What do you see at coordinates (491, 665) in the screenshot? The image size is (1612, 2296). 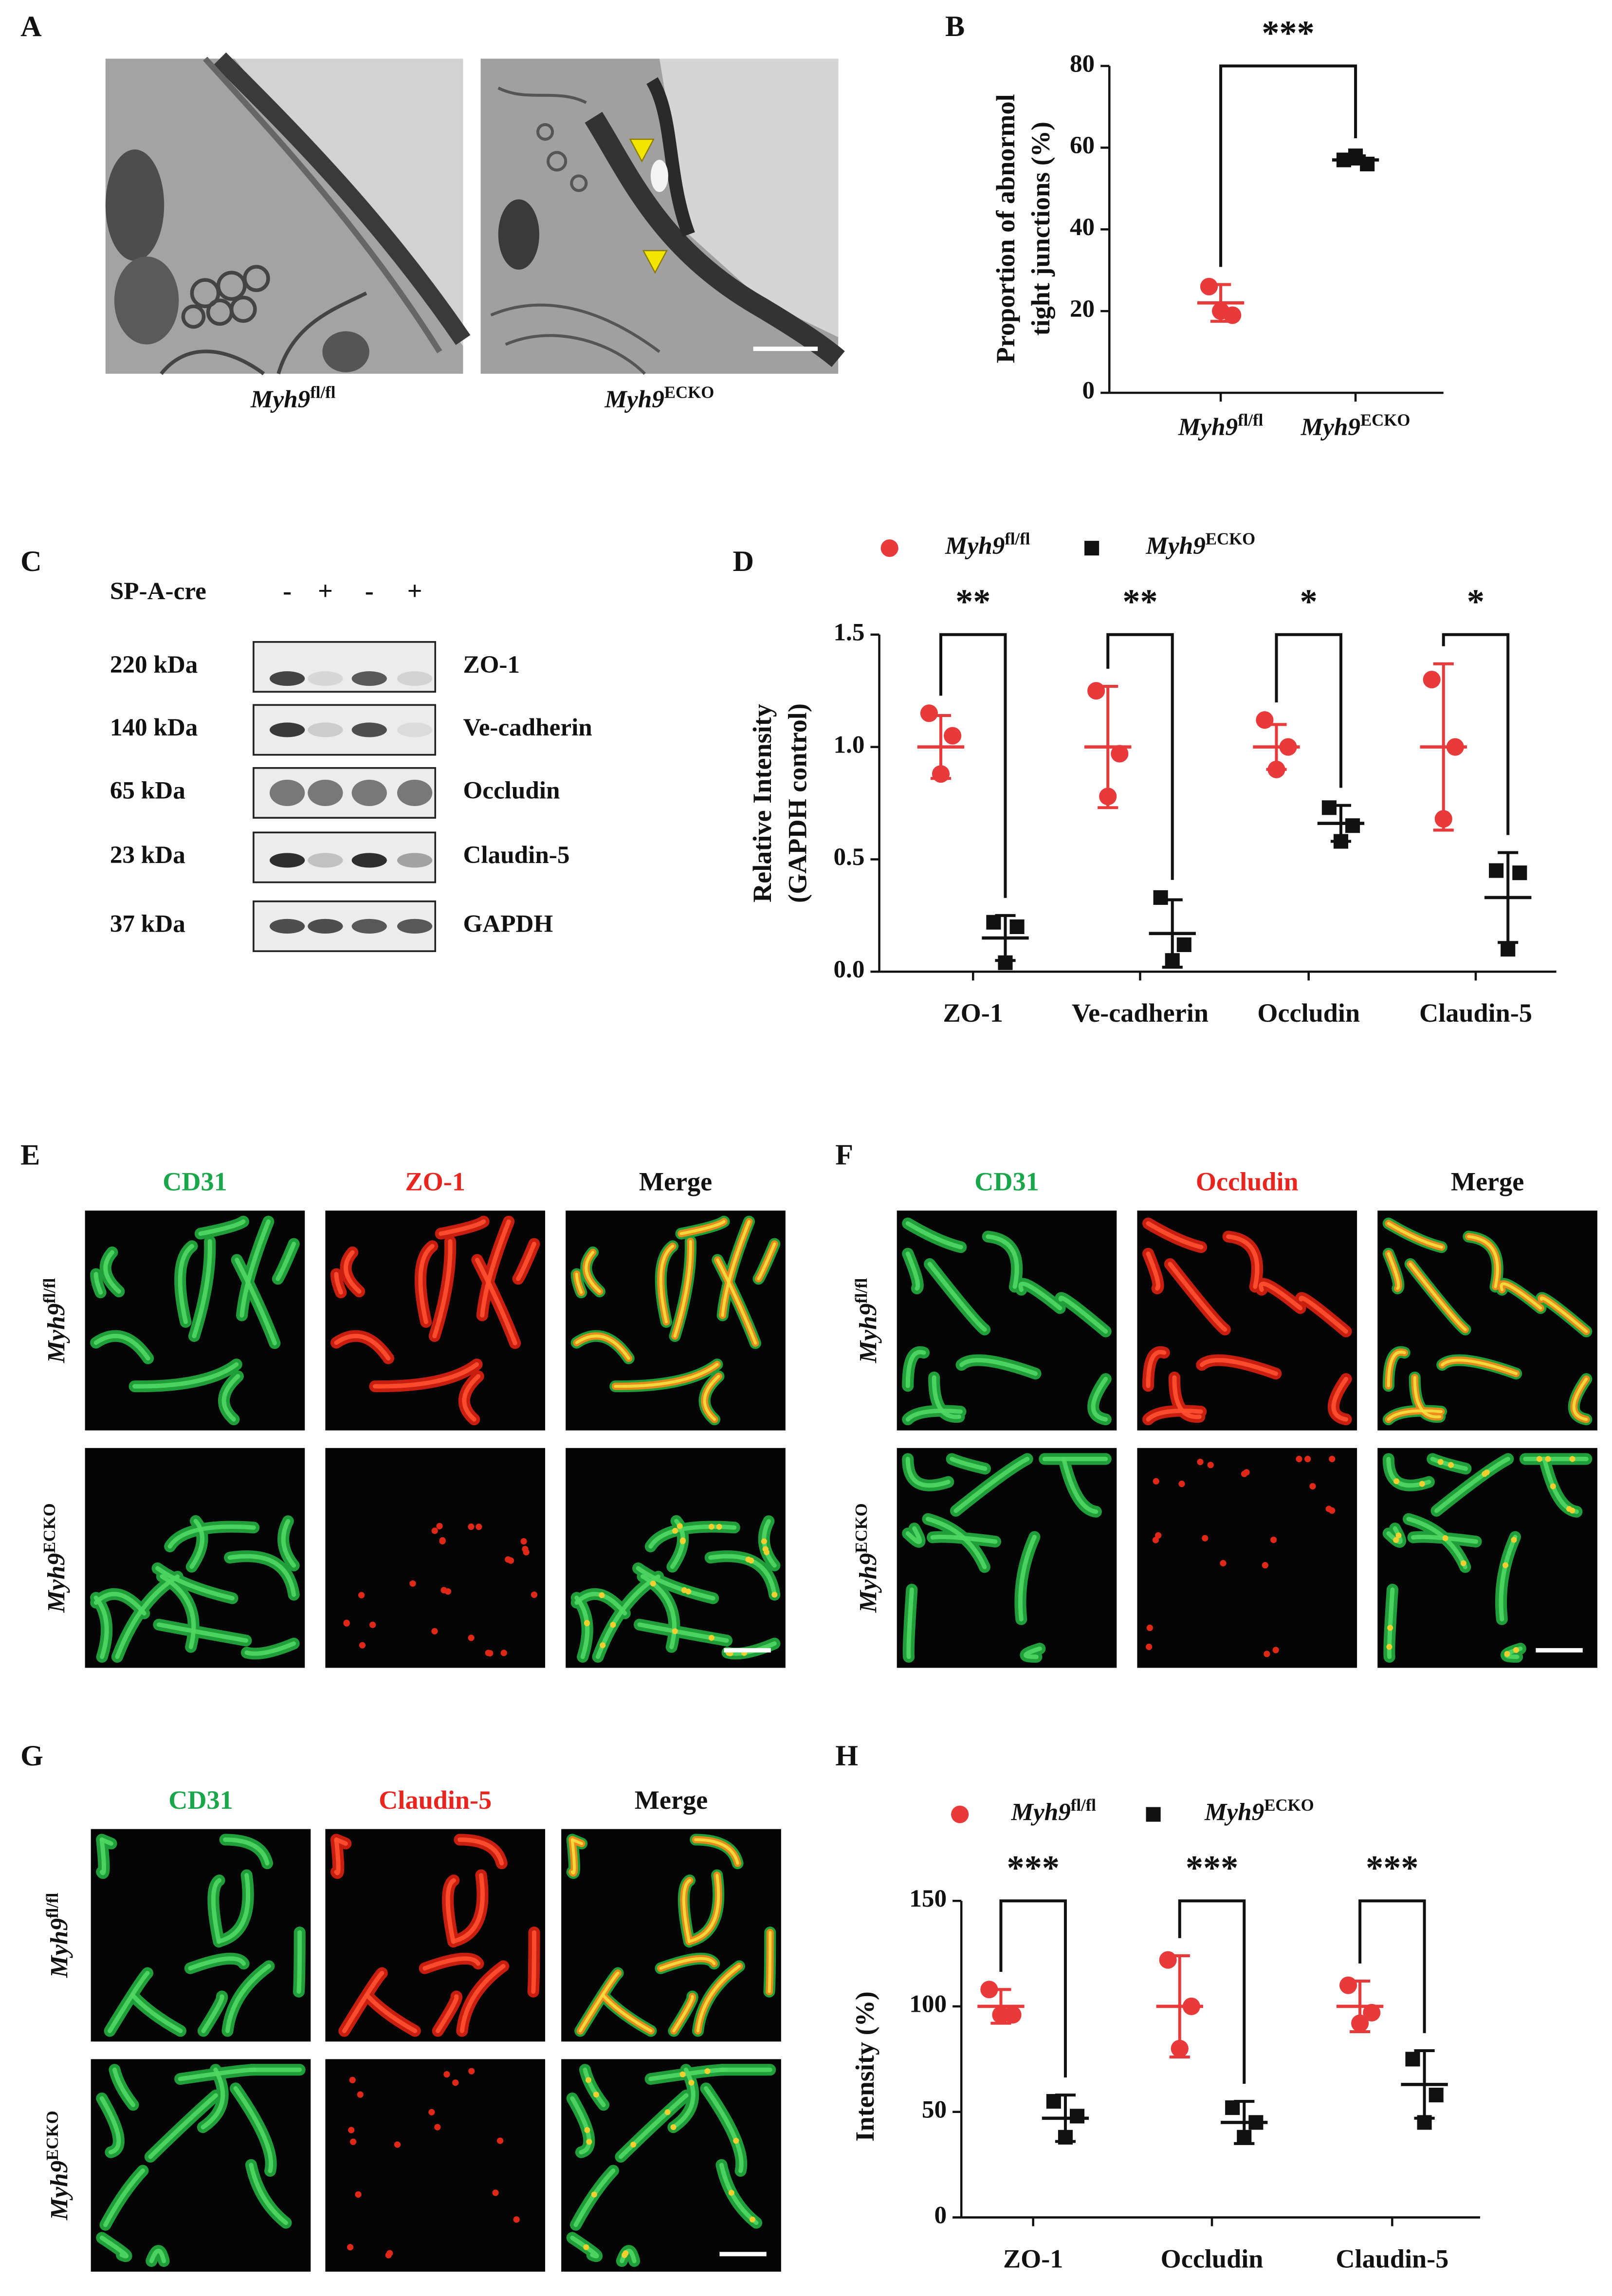 I see `protein-label: ZO-1` at bounding box center [491, 665].